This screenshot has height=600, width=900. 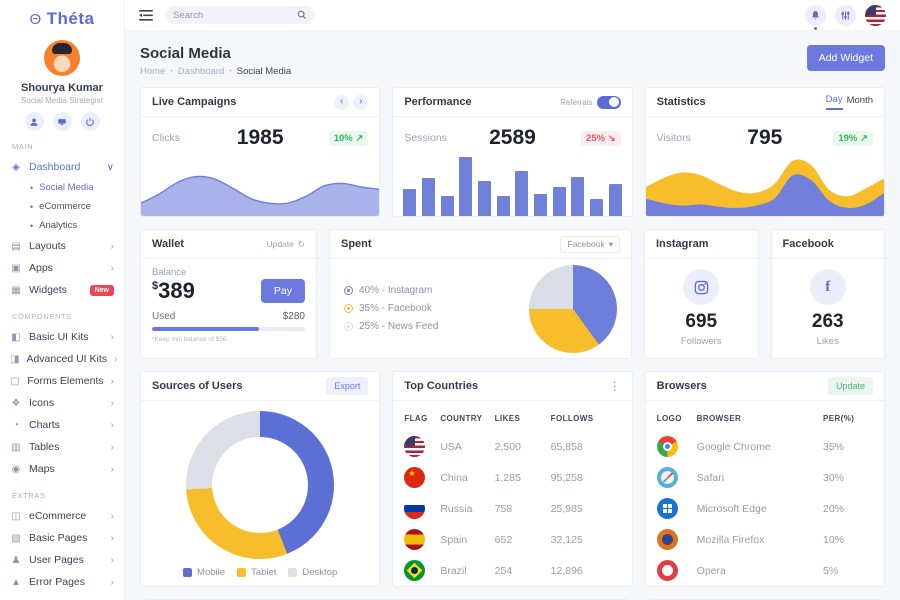 What do you see at coordinates (681, 102) in the screenshot?
I see `card-title: Statistics` at bounding box center [681, 102].